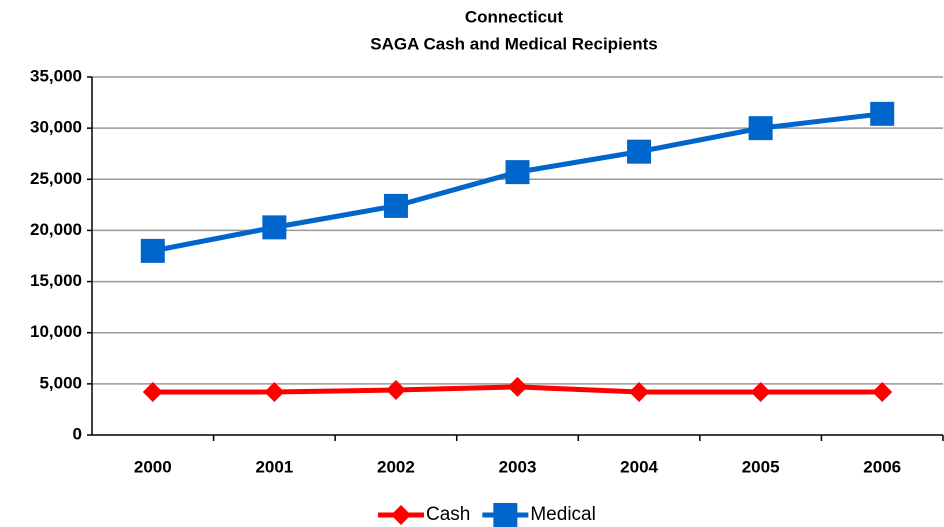 The width and height of the screenshot is (944, 527). Describe the element at coordinates (448, 514) in the screenshot. I see `legend-label: Cash` at that location.